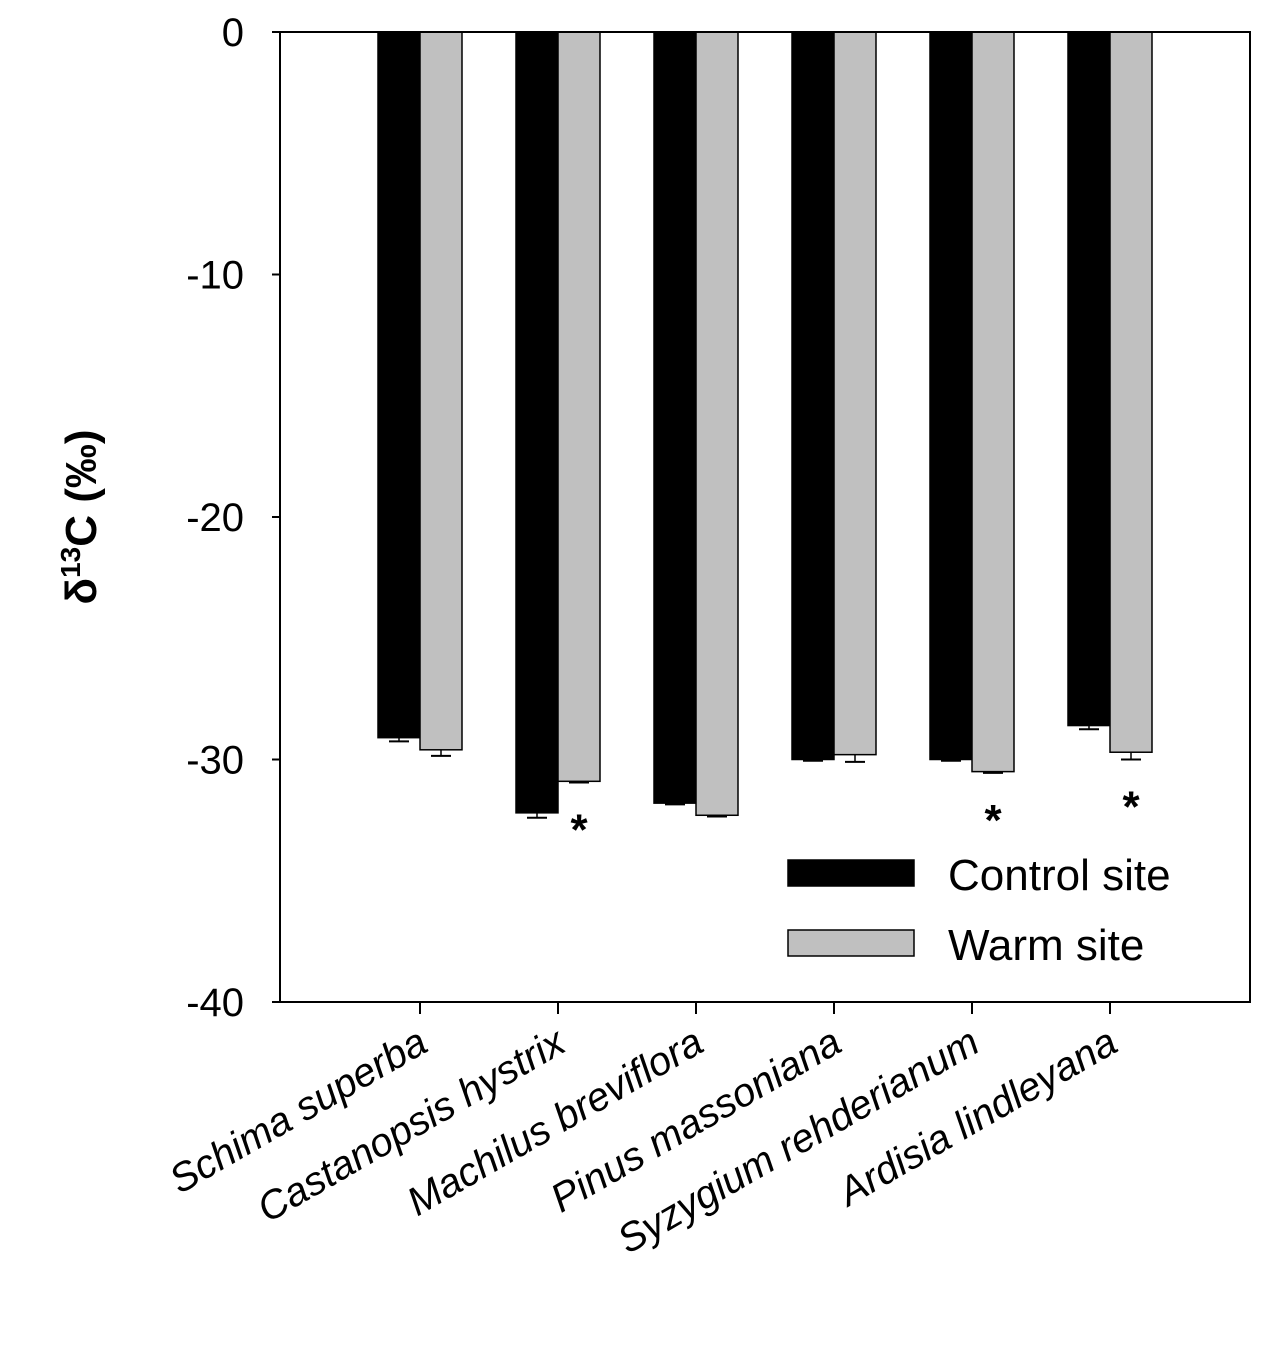 The image size is (1268, 1350). Describe the element at coordinates (215, 761) in the screenshot. I see `y-tick-label-3: -30` at that location.